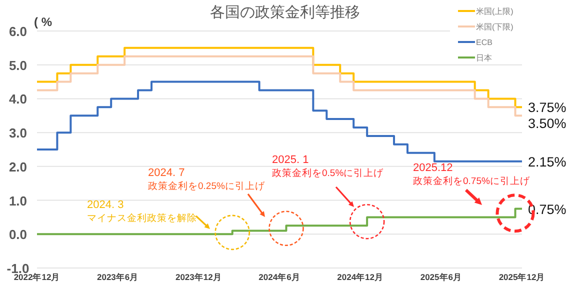  I want to click on y-tick-label: 1.0, so click(18, 200).